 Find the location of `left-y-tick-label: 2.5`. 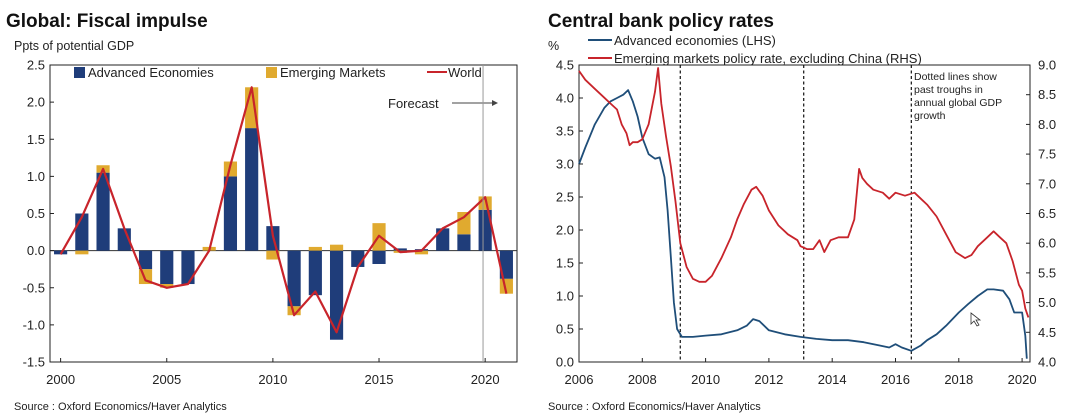

left-y-tick-label: 2.5 is located at coordinates (565, 197).